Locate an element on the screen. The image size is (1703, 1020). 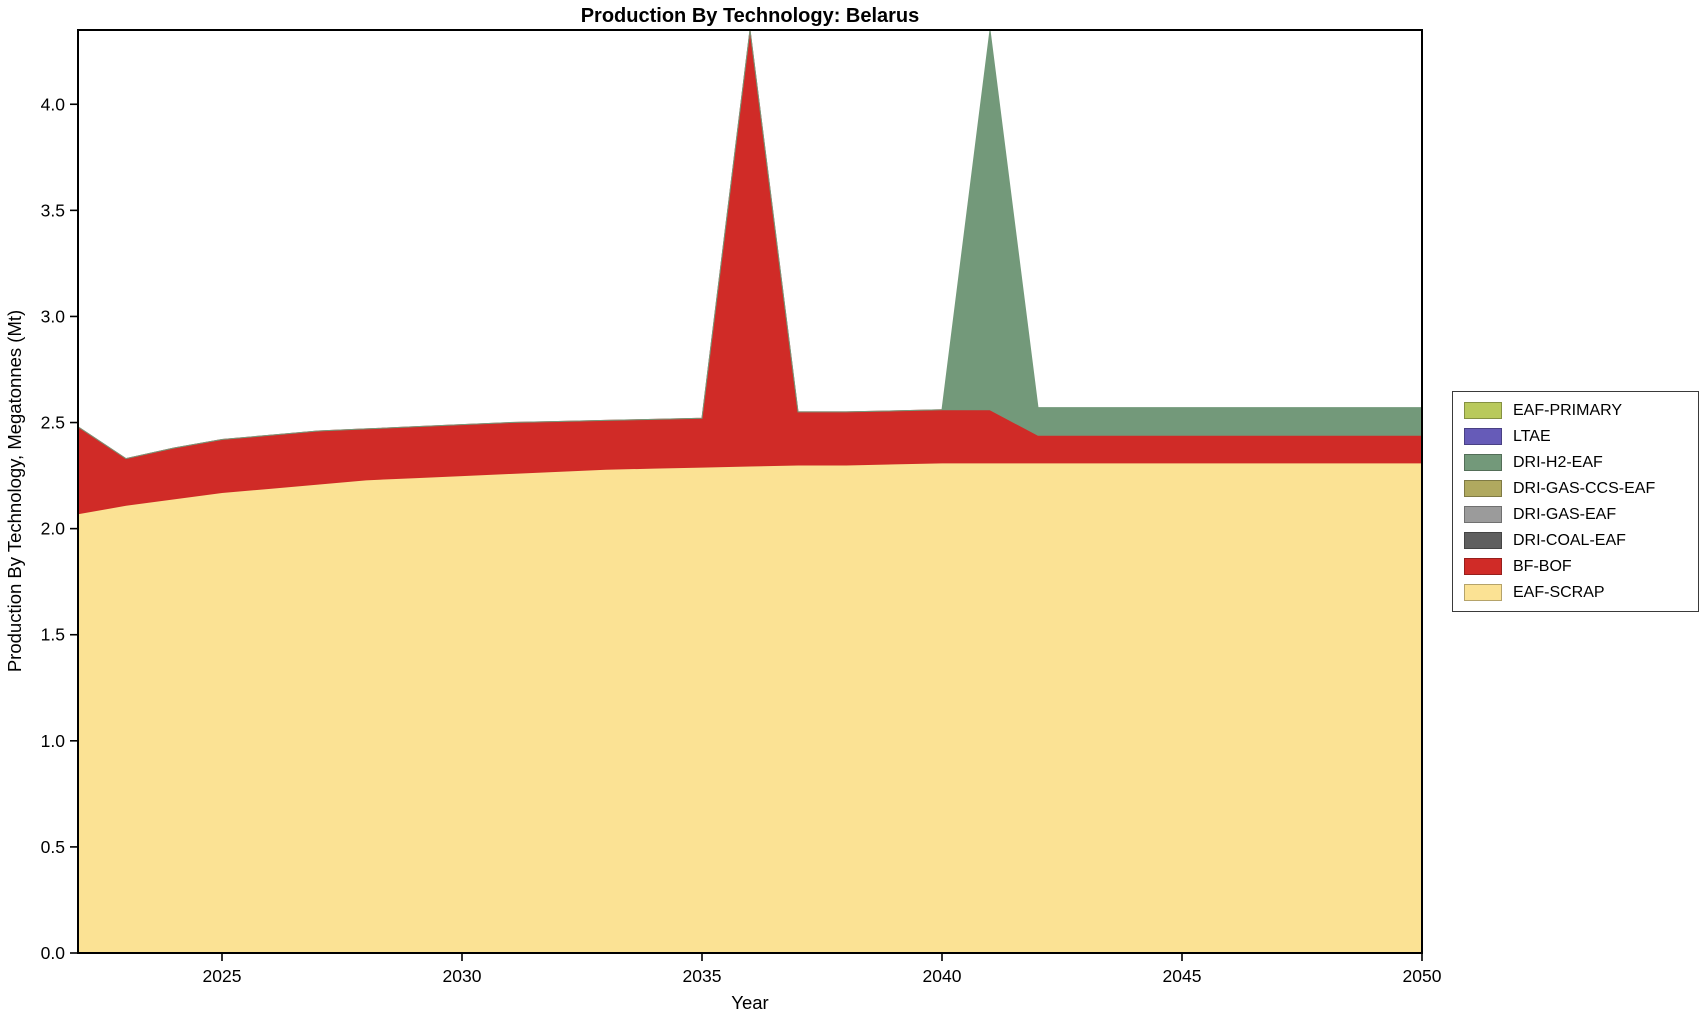
legend-label: BF-BOF is located at coordinates (1542, 566).